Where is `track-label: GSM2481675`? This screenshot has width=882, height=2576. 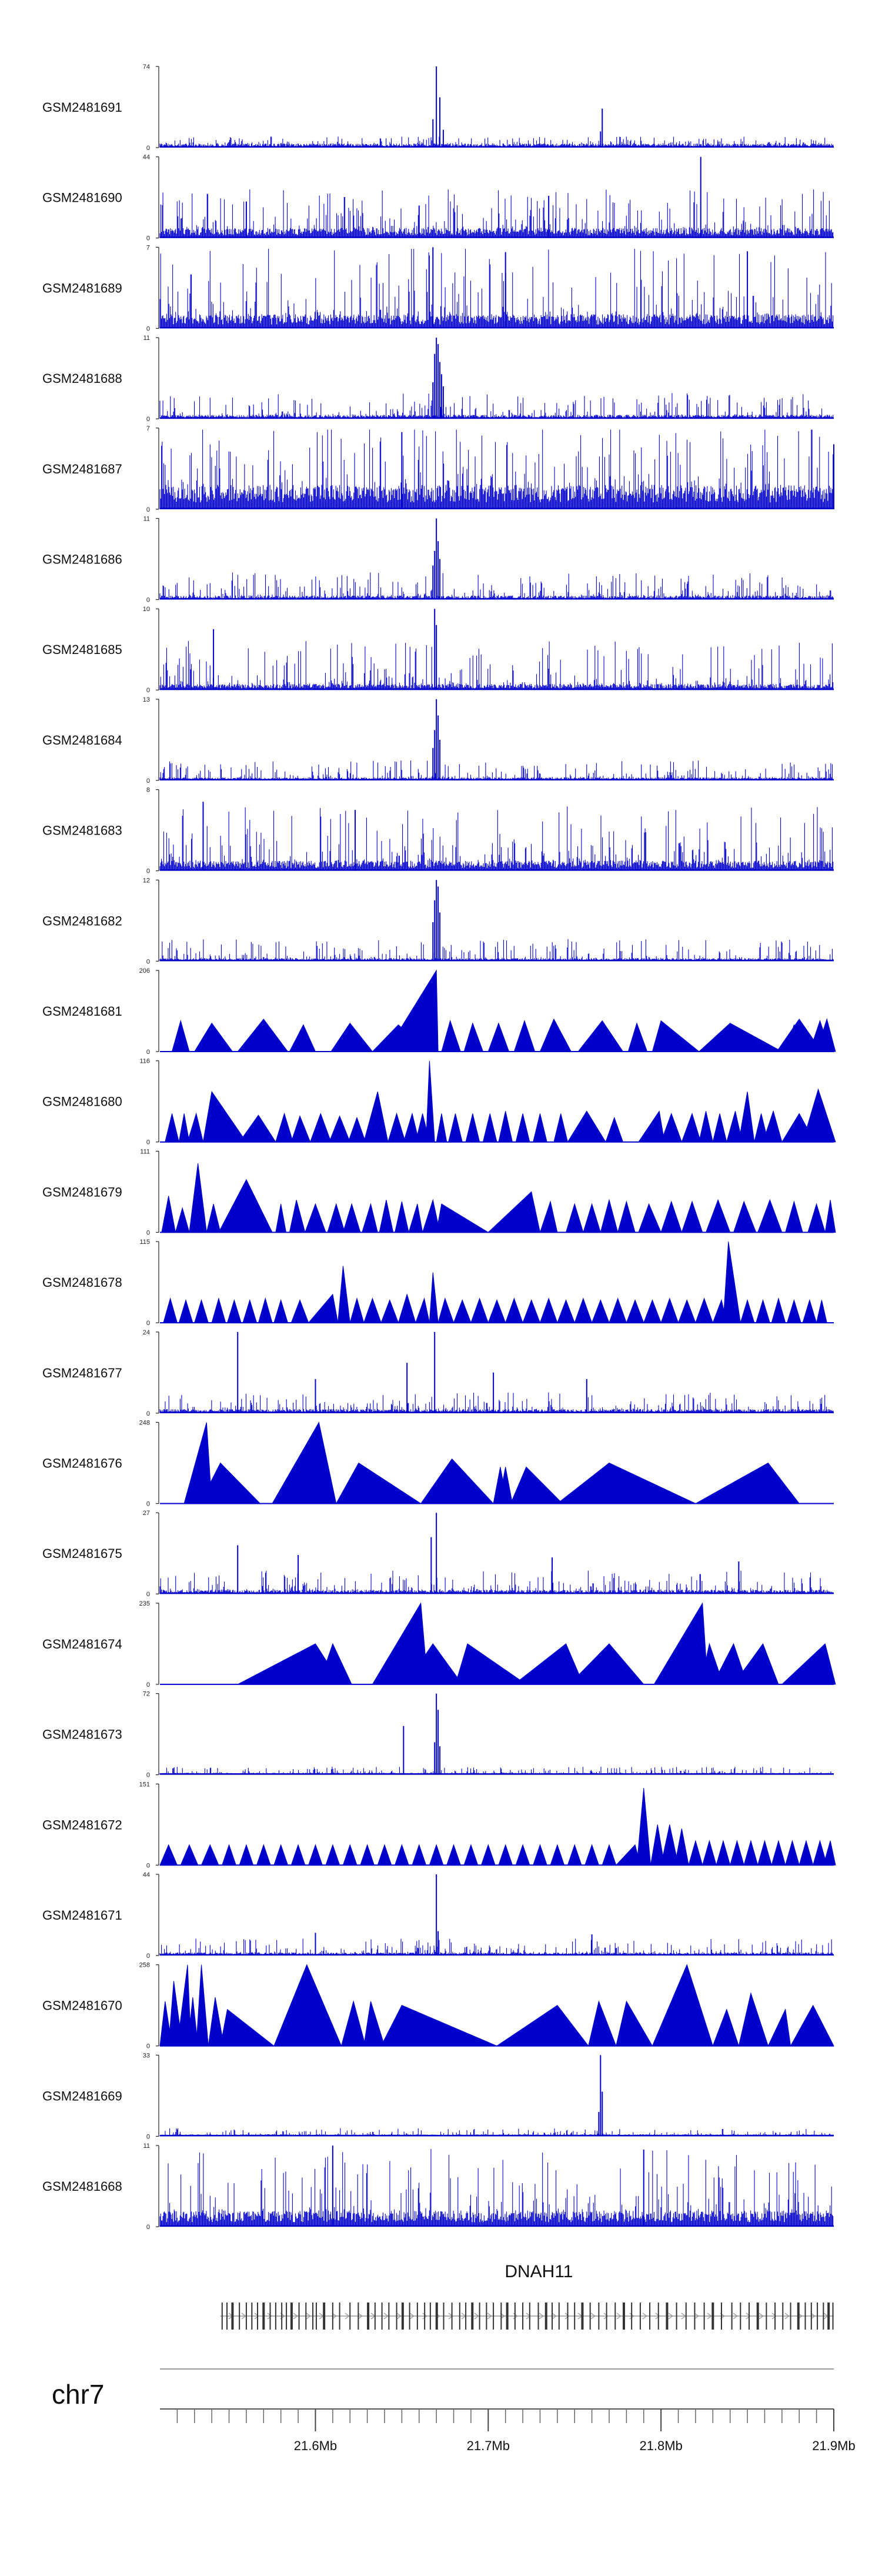
track-label: GSM2481675 is located at coordinates (82, 1553).